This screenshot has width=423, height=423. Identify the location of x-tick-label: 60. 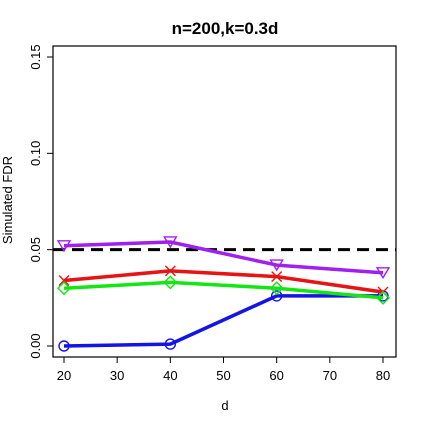
(276, 375).